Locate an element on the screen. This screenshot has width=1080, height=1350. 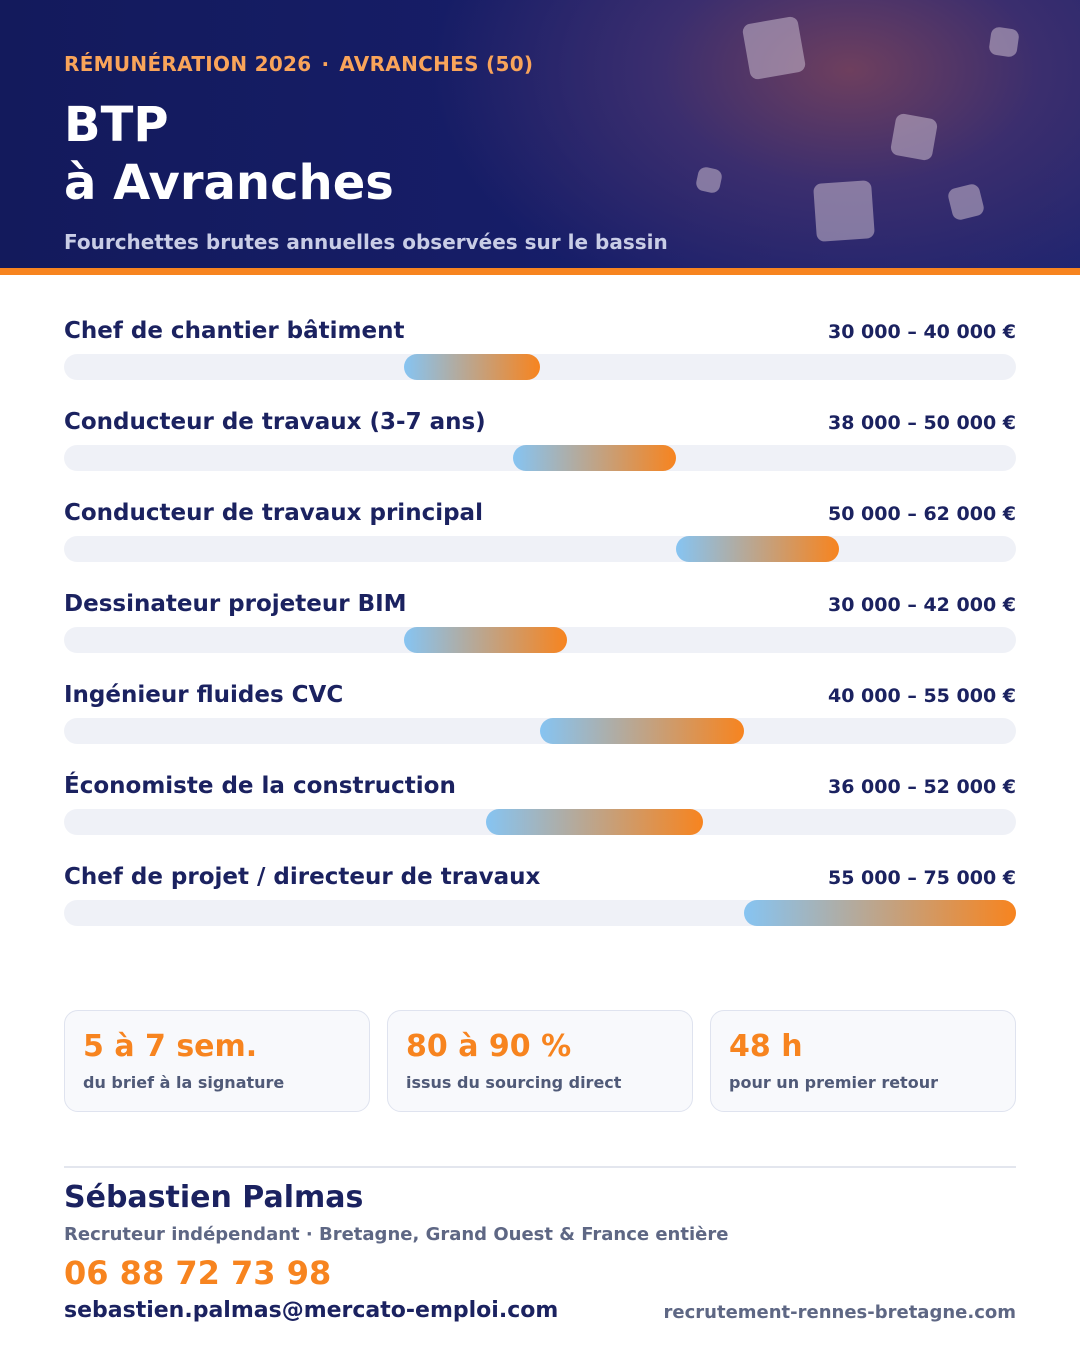
salary-range-label: 36 000 – 52 000 € is located at coordinates (922, 787).